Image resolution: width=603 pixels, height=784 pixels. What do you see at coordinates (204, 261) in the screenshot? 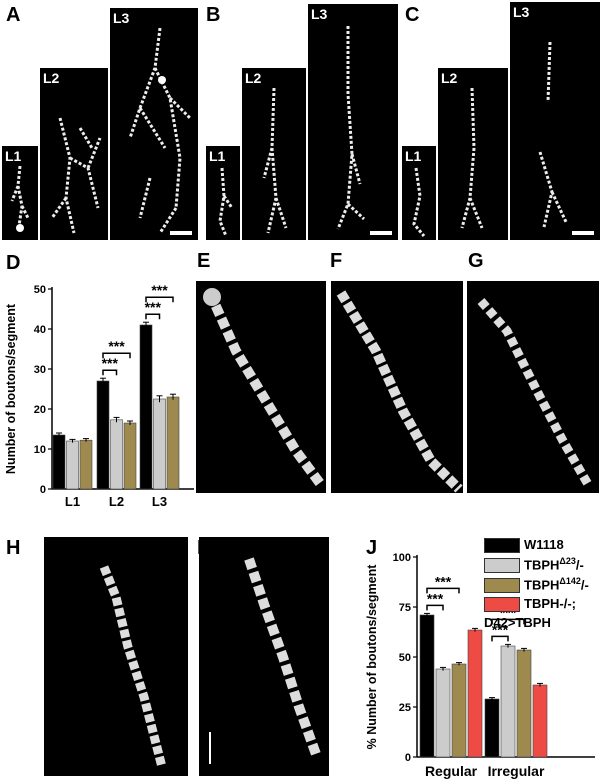
I see `panel-label-e: E` at bounding box center [204, 261].